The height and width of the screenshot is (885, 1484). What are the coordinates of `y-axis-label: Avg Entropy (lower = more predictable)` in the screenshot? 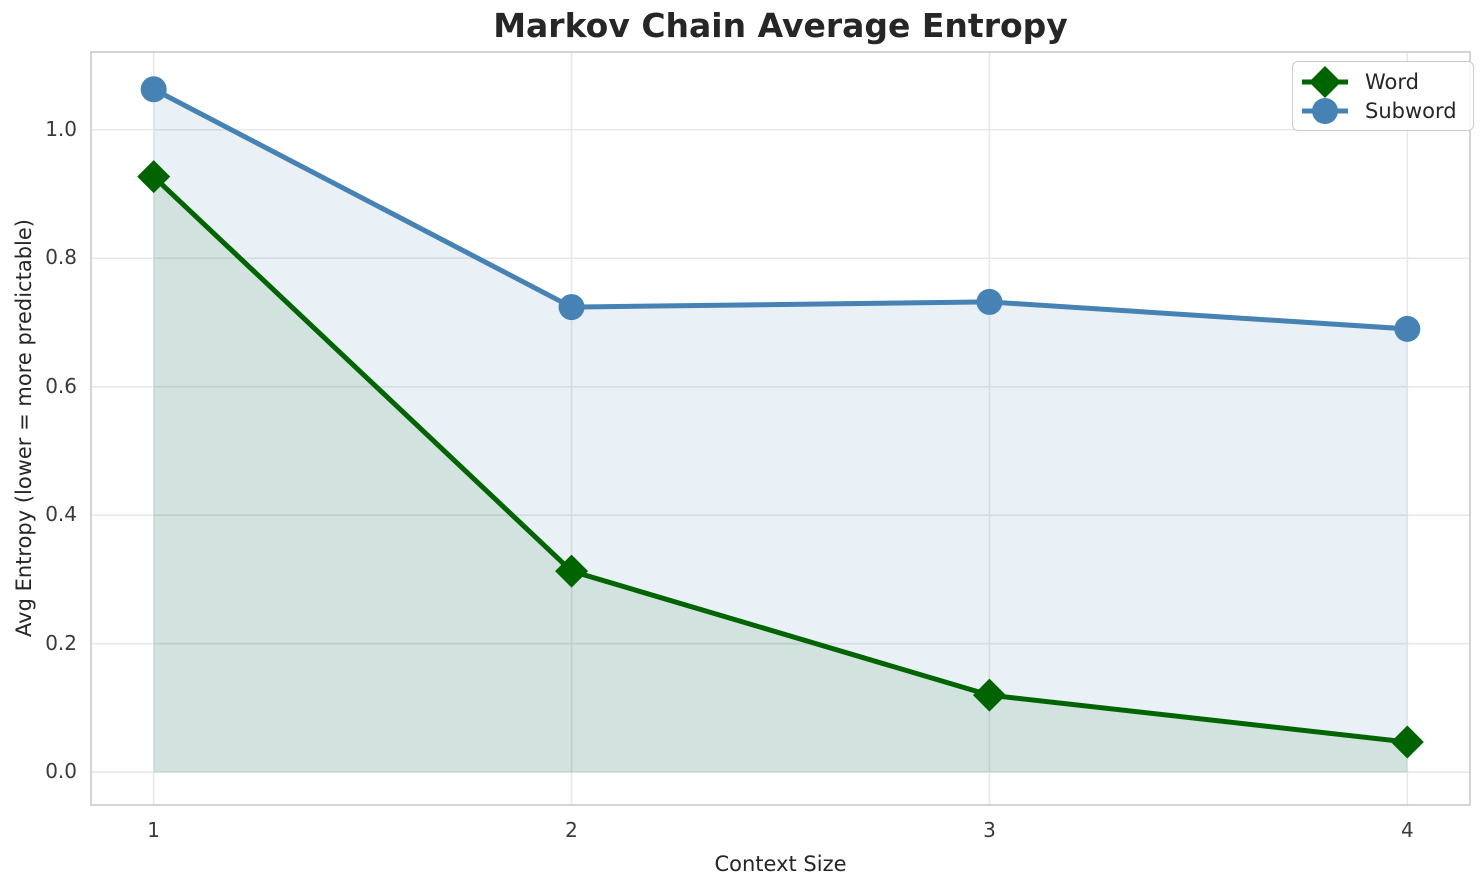 It's located at (24, 428).